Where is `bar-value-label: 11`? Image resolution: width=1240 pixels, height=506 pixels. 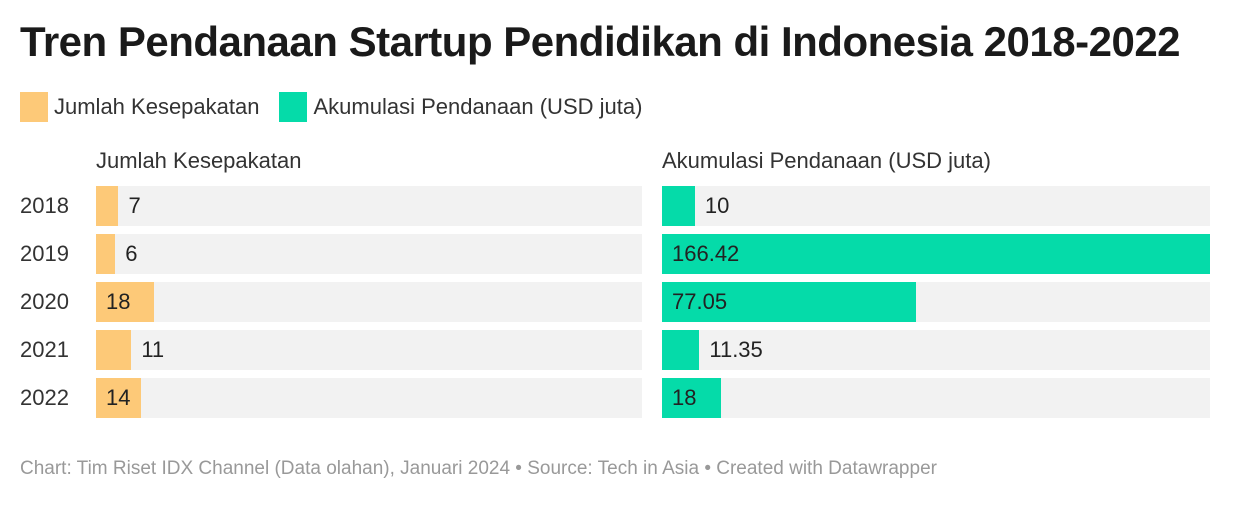
bar-value-label: 11 is located at coordinates (153, 349).